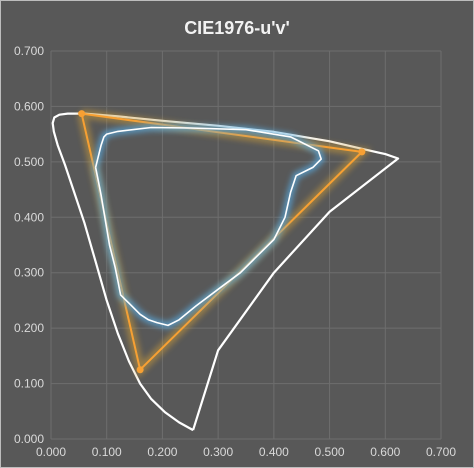 Image resolution: width=474 pixels, height=468 pixels. What do you see at coordinates (29, 162) in the screenshot?
I see `y-tick-label: 0.500` at bounding box center [29, 162].